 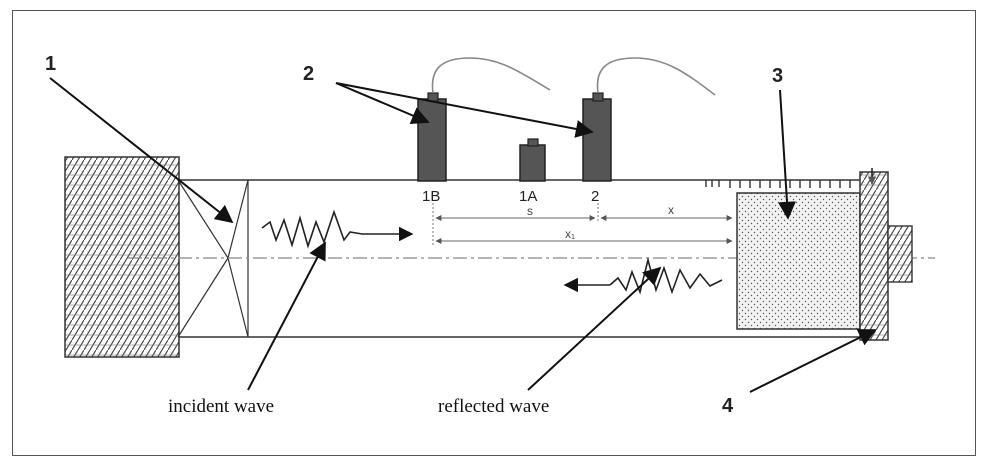 I want to click on sample-absorber, so click(x=783, y=255).